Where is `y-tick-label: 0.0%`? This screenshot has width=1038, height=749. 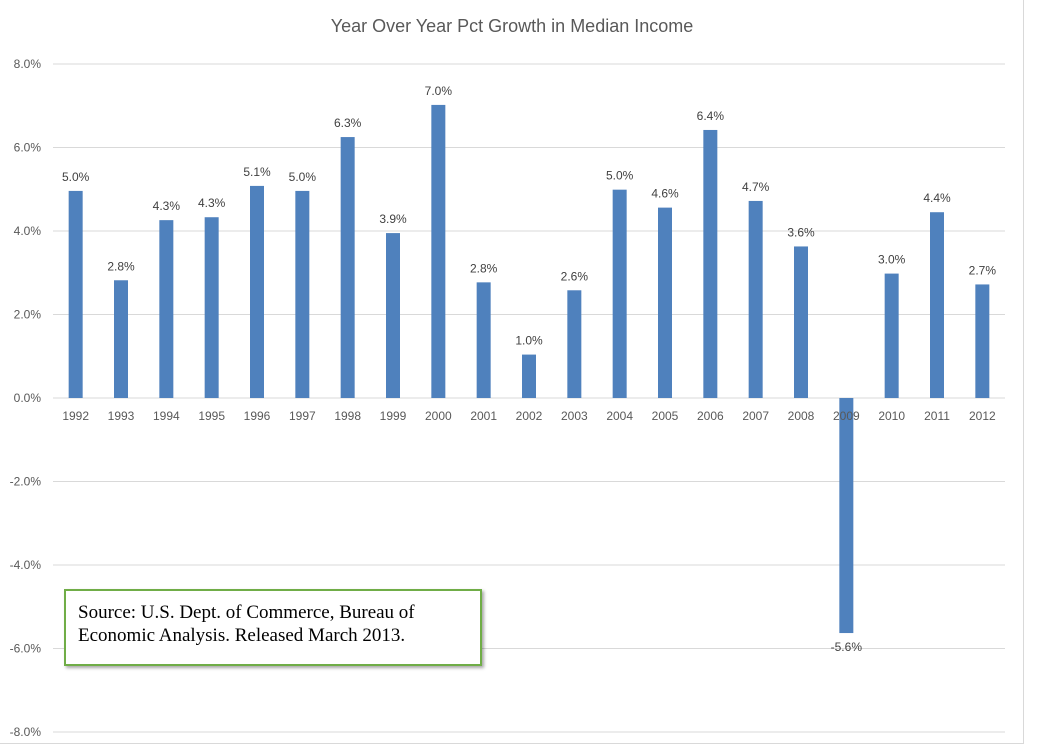
y-tick-label: 0.0% is located at coordinates (28, 398).